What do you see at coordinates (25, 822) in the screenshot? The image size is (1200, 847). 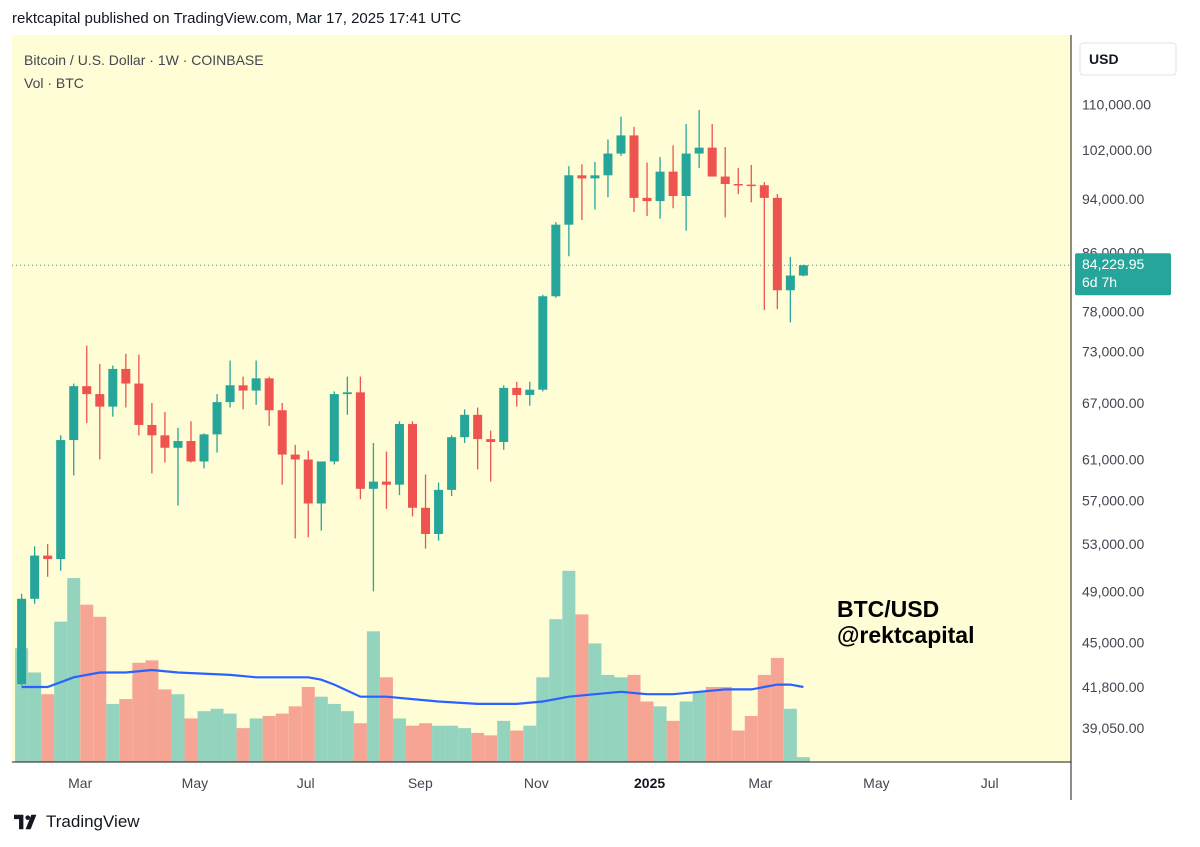 I see `tradingview-logo-icon` at bounding box center [25, 822].